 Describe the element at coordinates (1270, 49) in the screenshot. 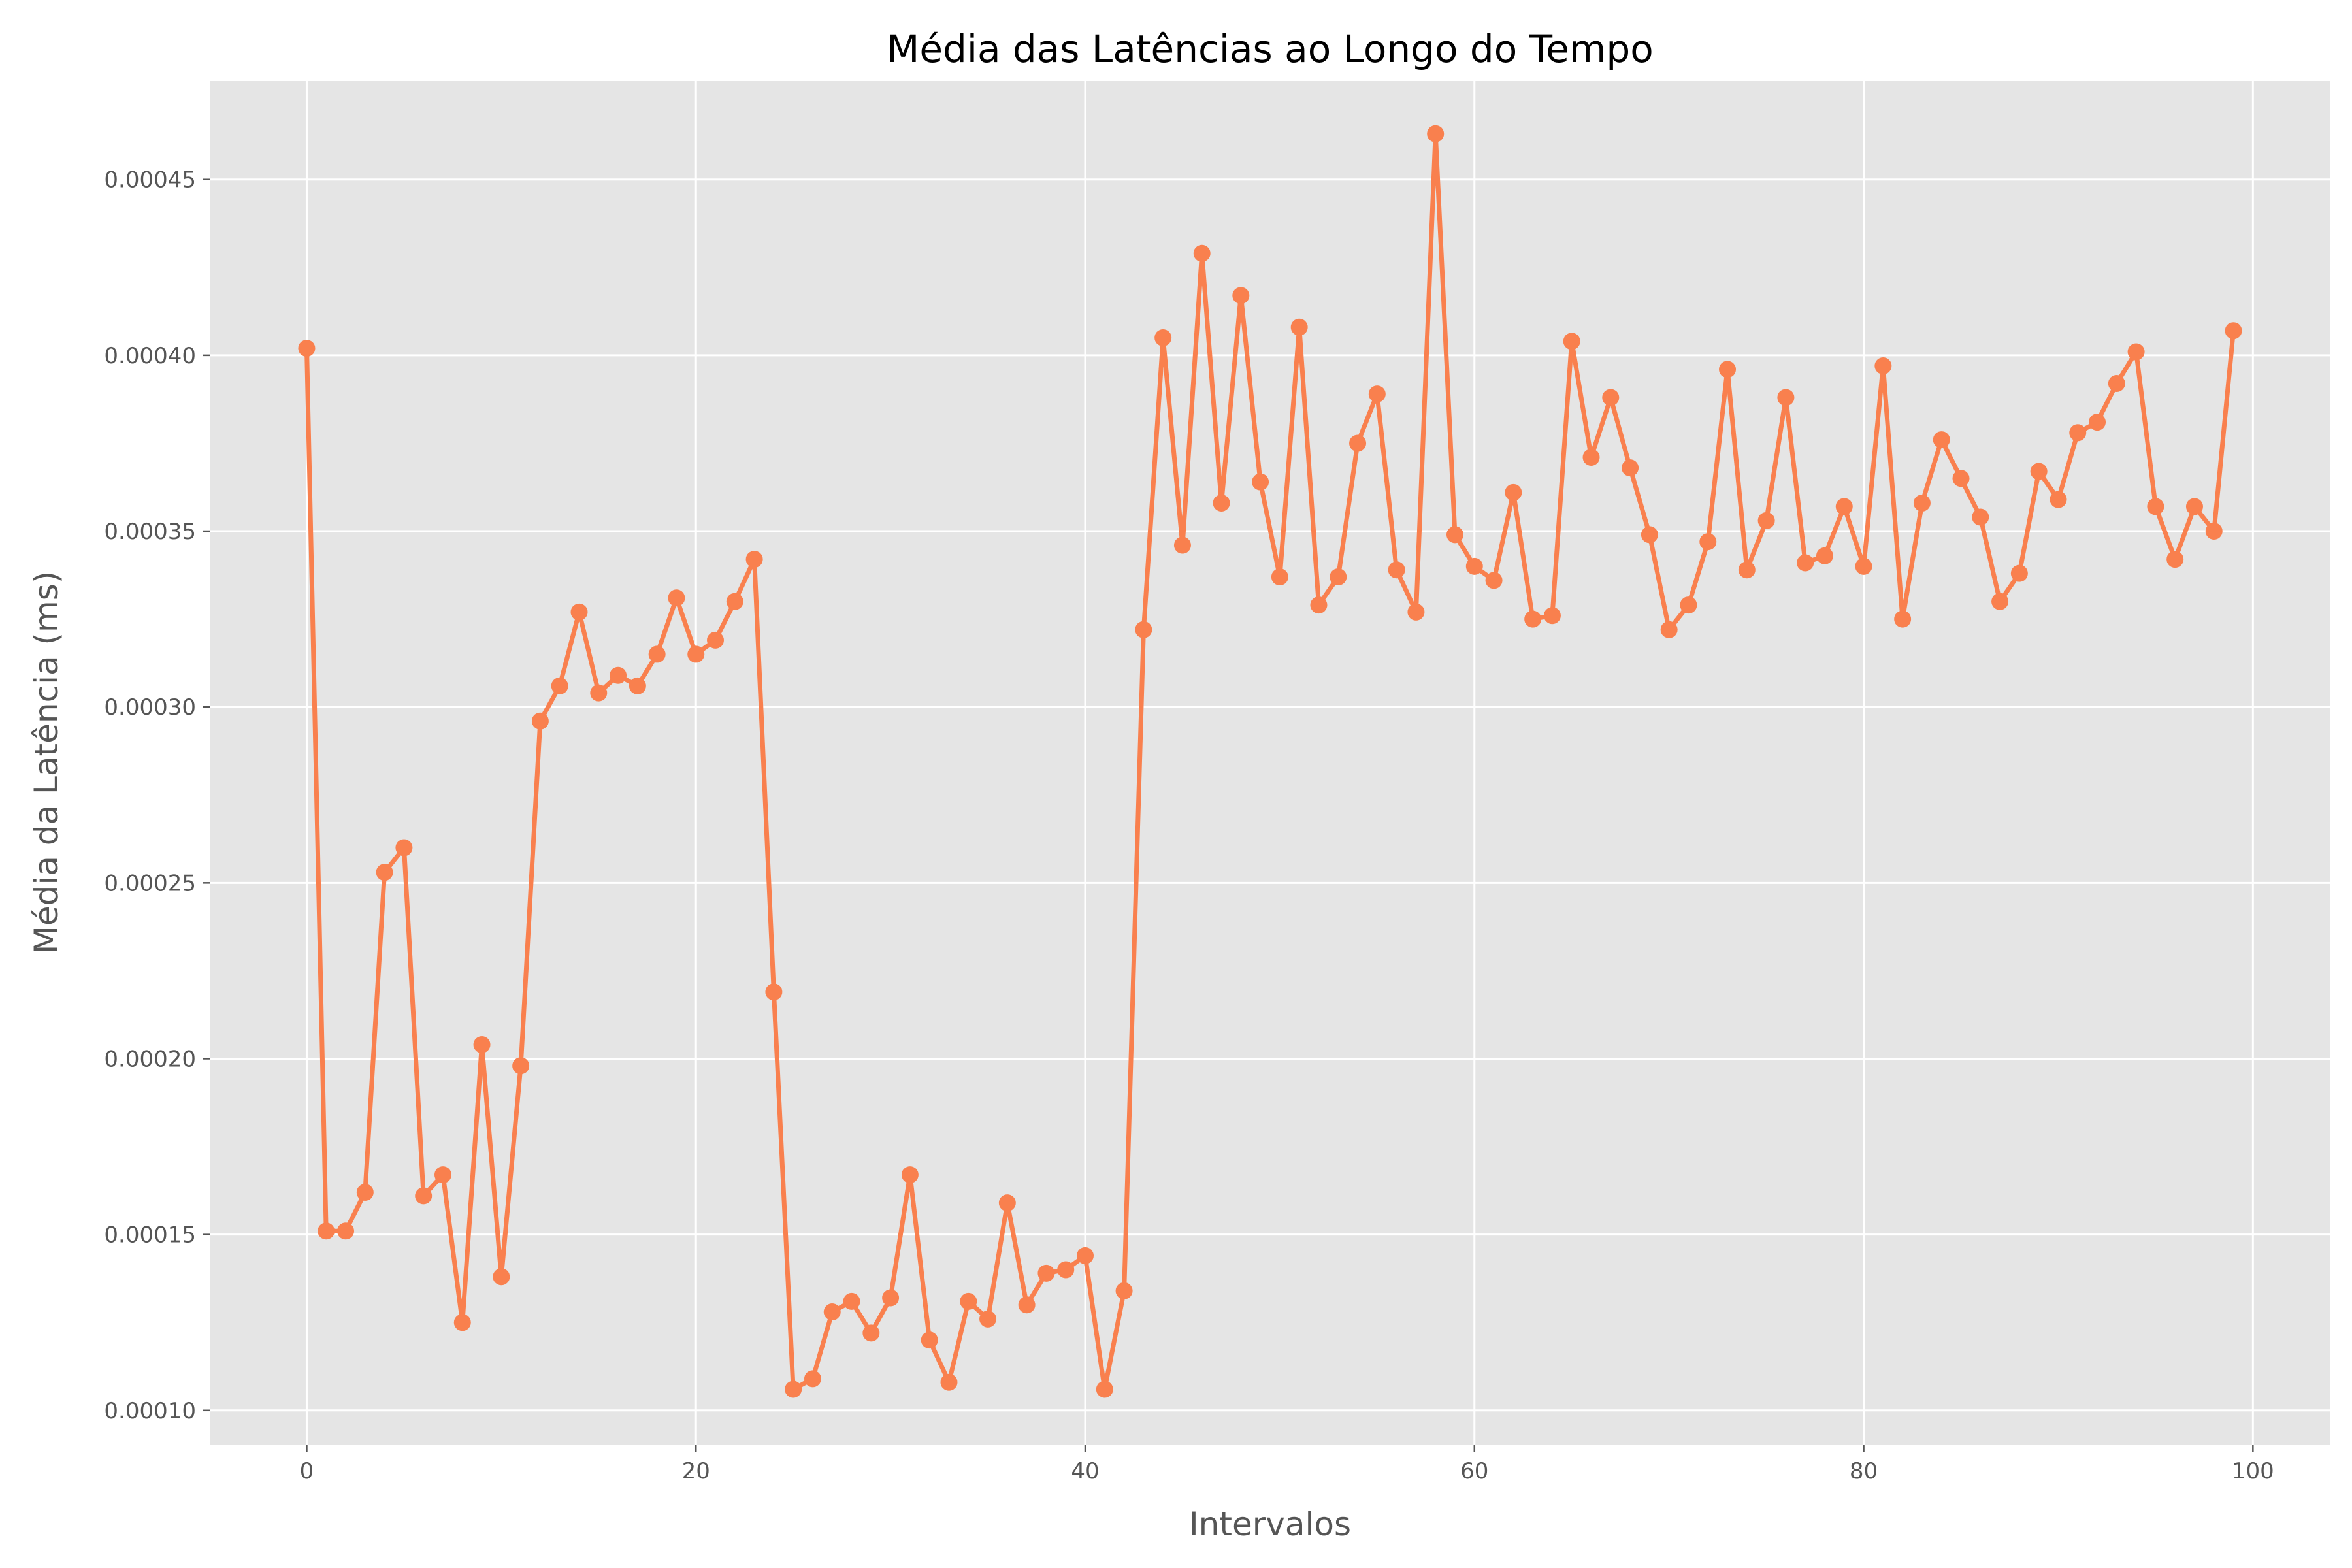

I see `chart-title: Média das Latências ao Longo do Tempo` at that location.